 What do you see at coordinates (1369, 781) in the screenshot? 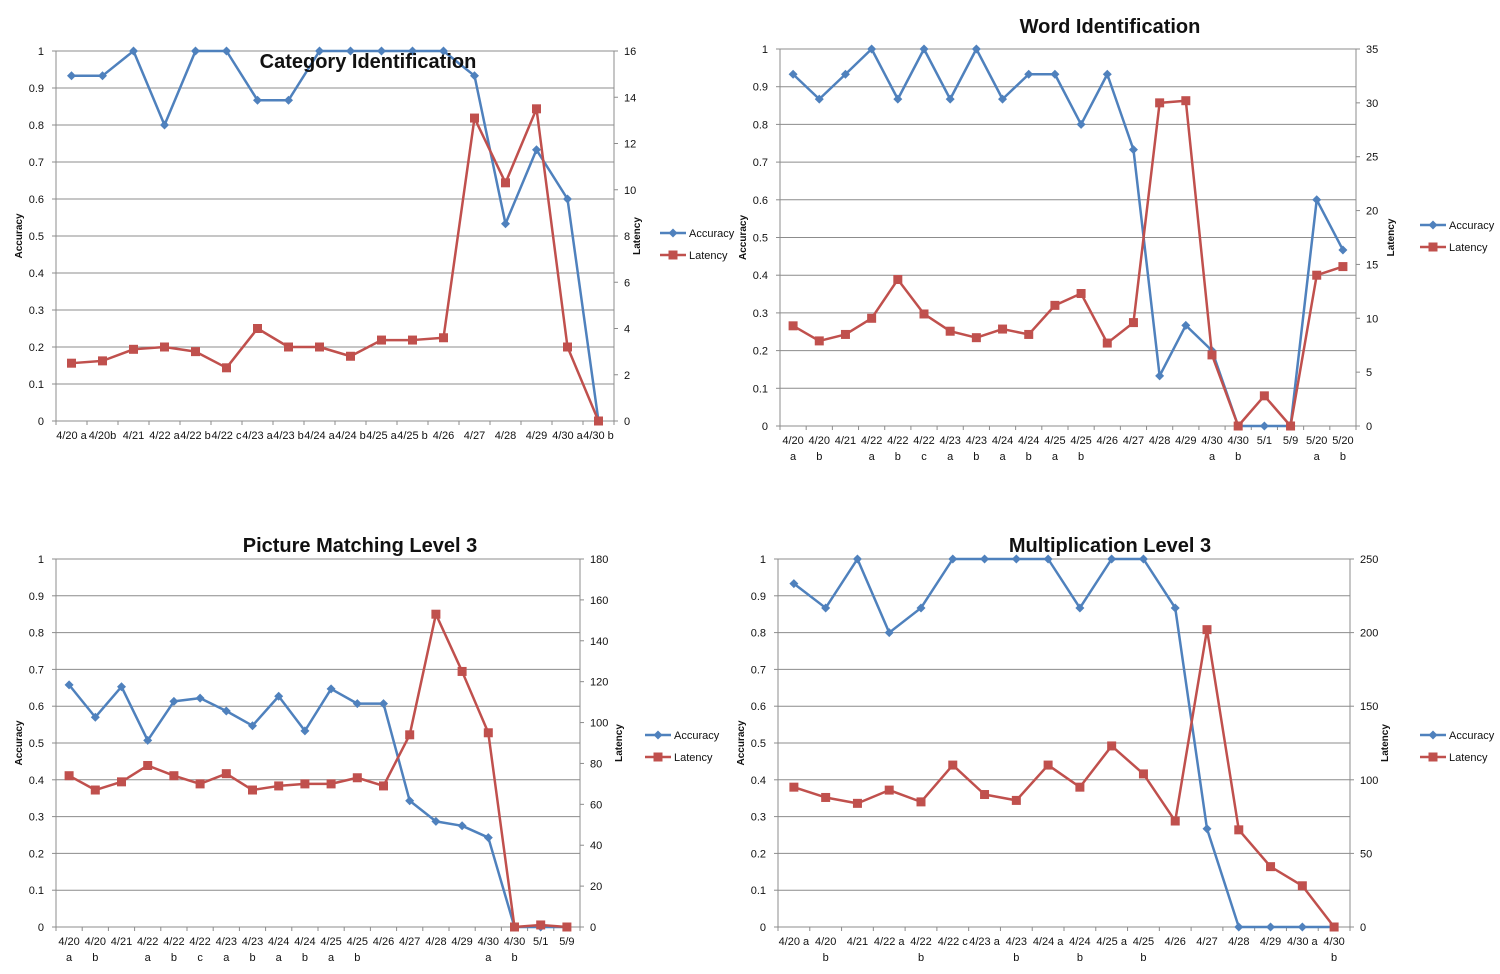
I see `y2-tick-label: 100` at bounding box center [1369, 781].